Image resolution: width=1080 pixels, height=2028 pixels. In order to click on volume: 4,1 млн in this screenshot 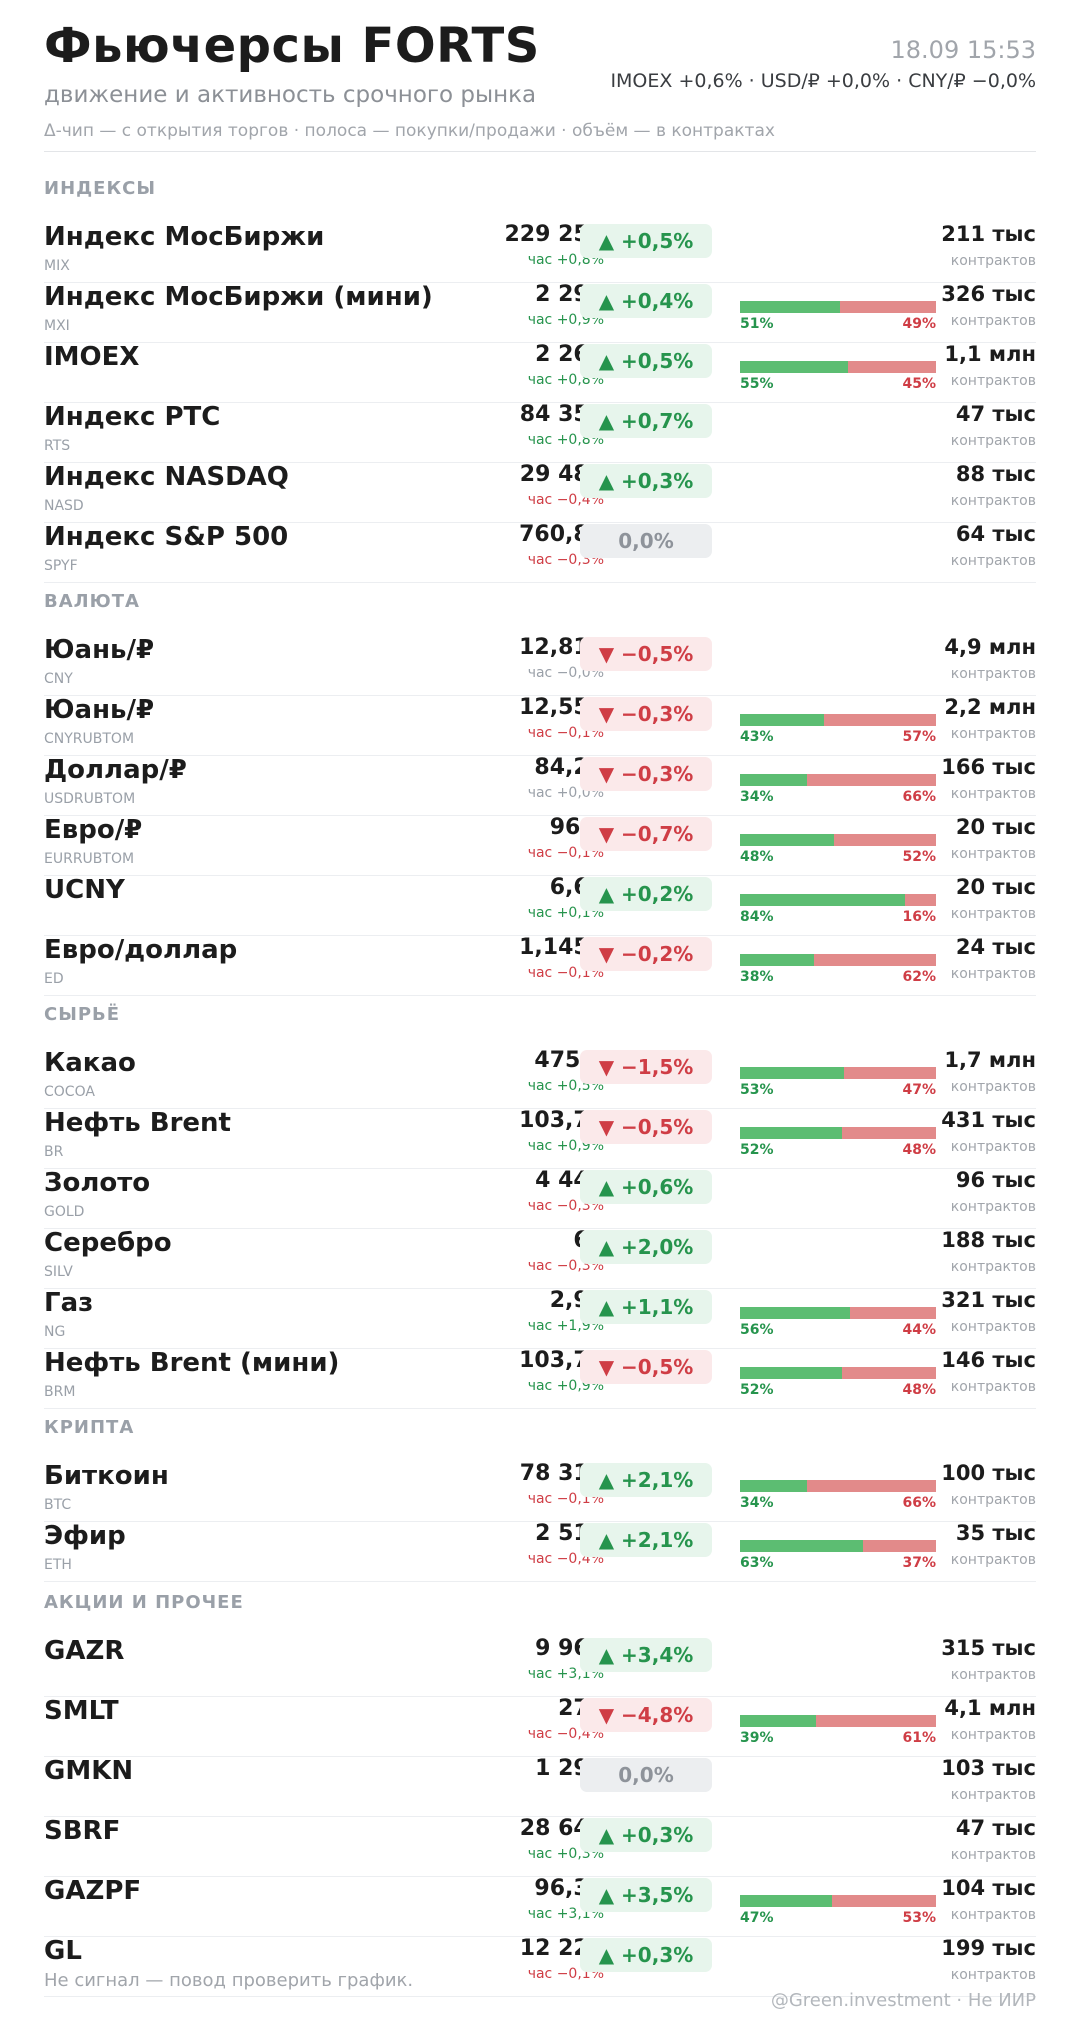, I will do `click(990, 1708)`.